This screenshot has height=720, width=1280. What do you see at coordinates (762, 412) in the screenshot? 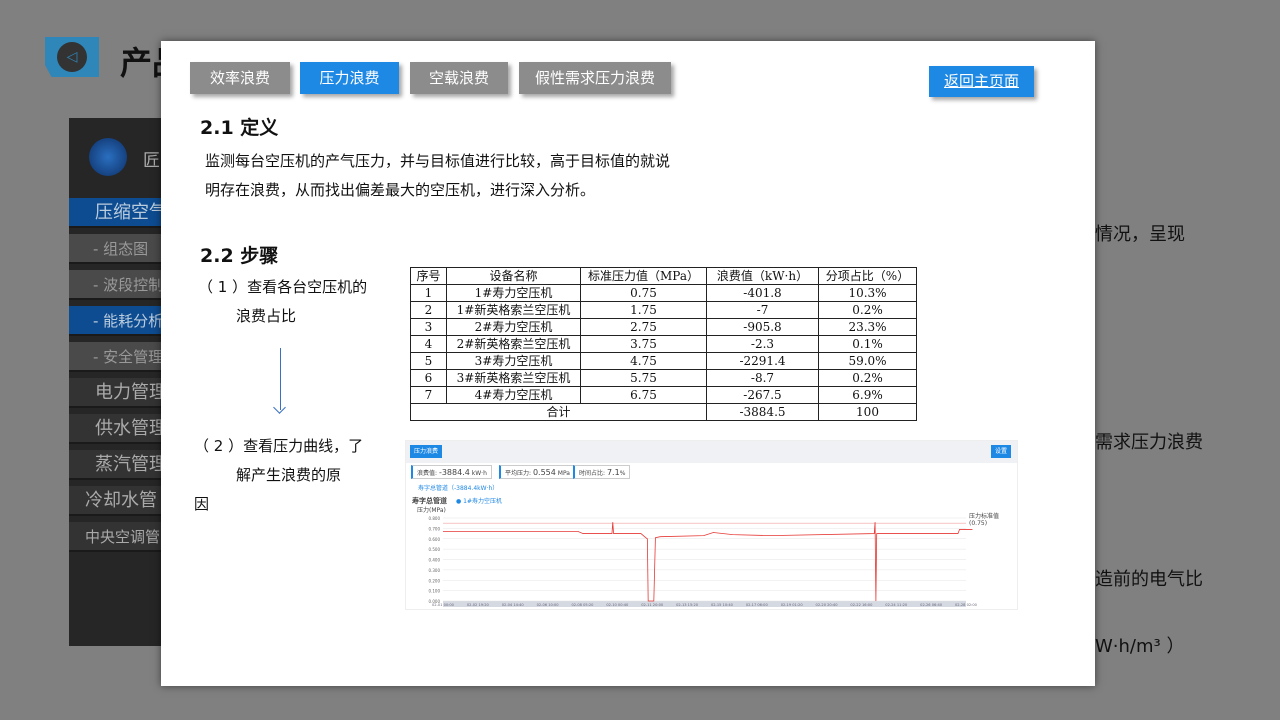
I see `table-cell: -3884.5` at bounding box center [762, 412].